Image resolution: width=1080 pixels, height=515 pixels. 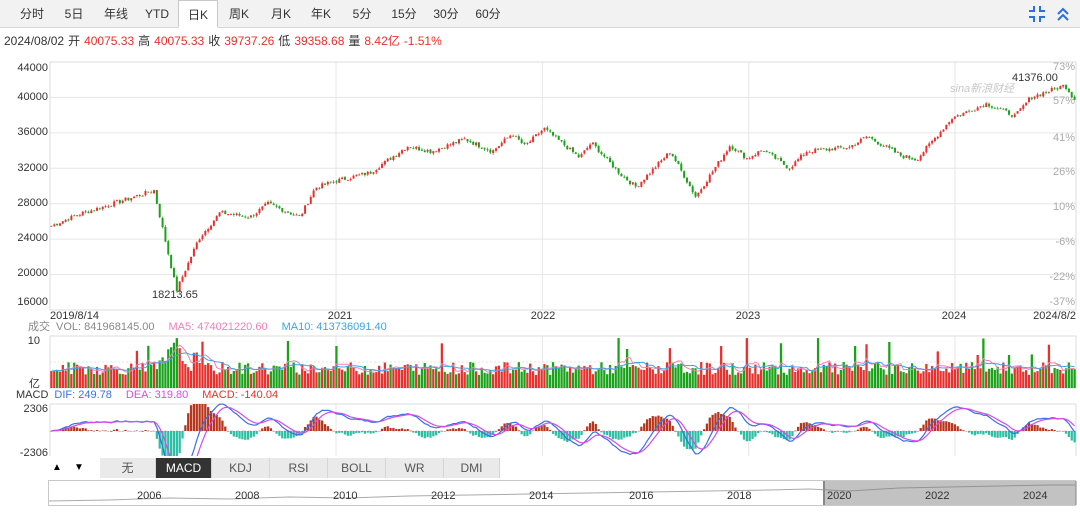 What do you see at coordinates (184, 468) in the screenshot?
I see `indicator-tab-macd: MACD` at bounding box center [184, 468].